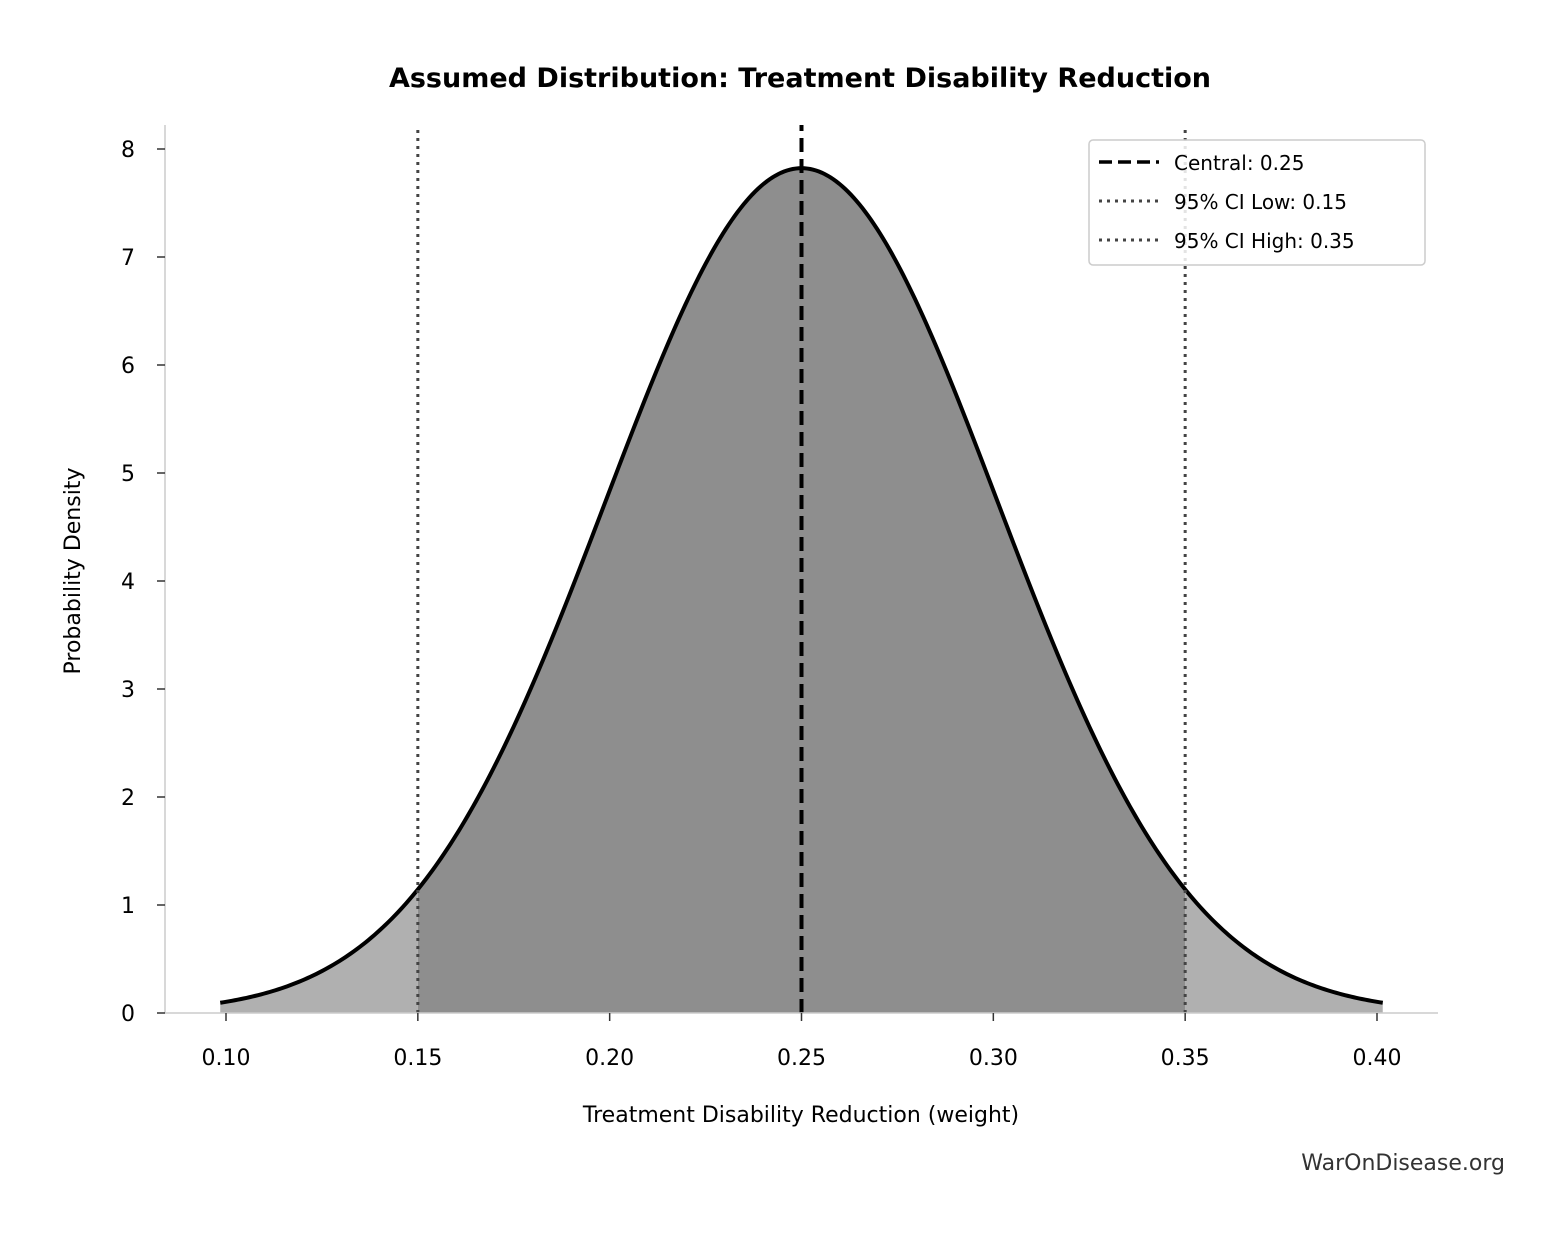  I want to click on y-axis-label: Probability Density, so click(73, 571).